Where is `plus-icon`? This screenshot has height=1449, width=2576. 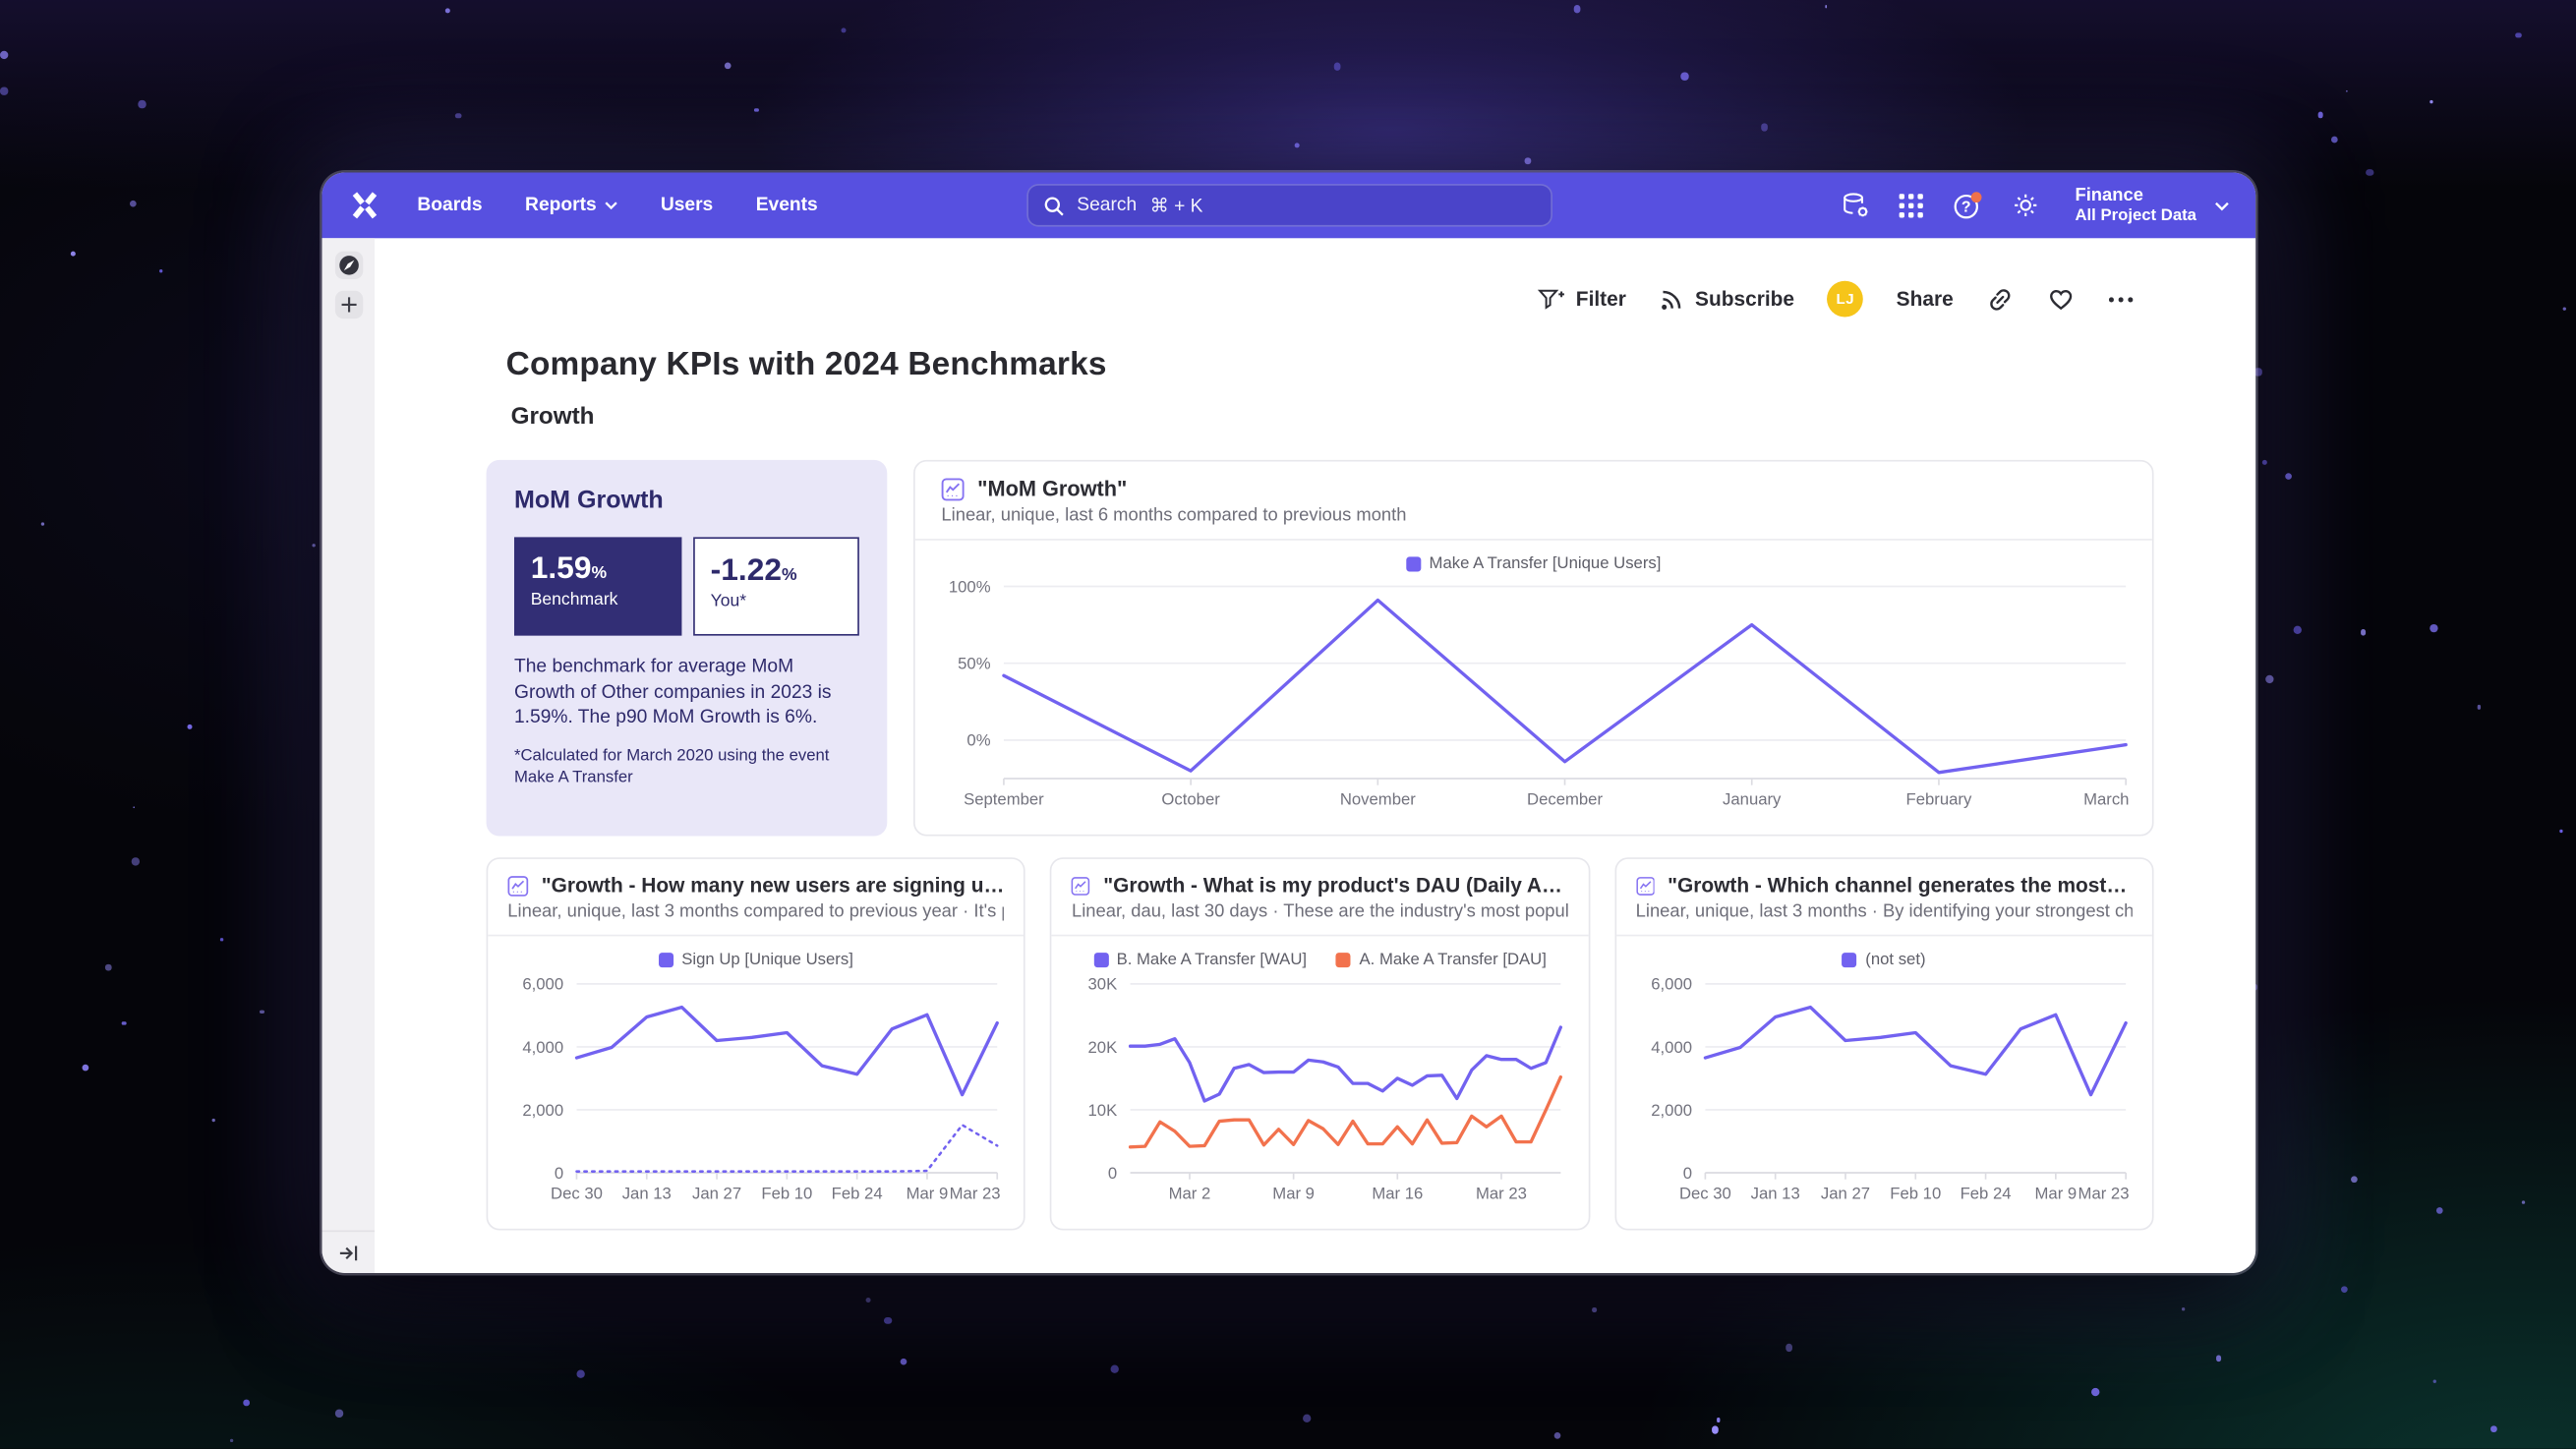 plus-icon is located at coordinates (348, 305).